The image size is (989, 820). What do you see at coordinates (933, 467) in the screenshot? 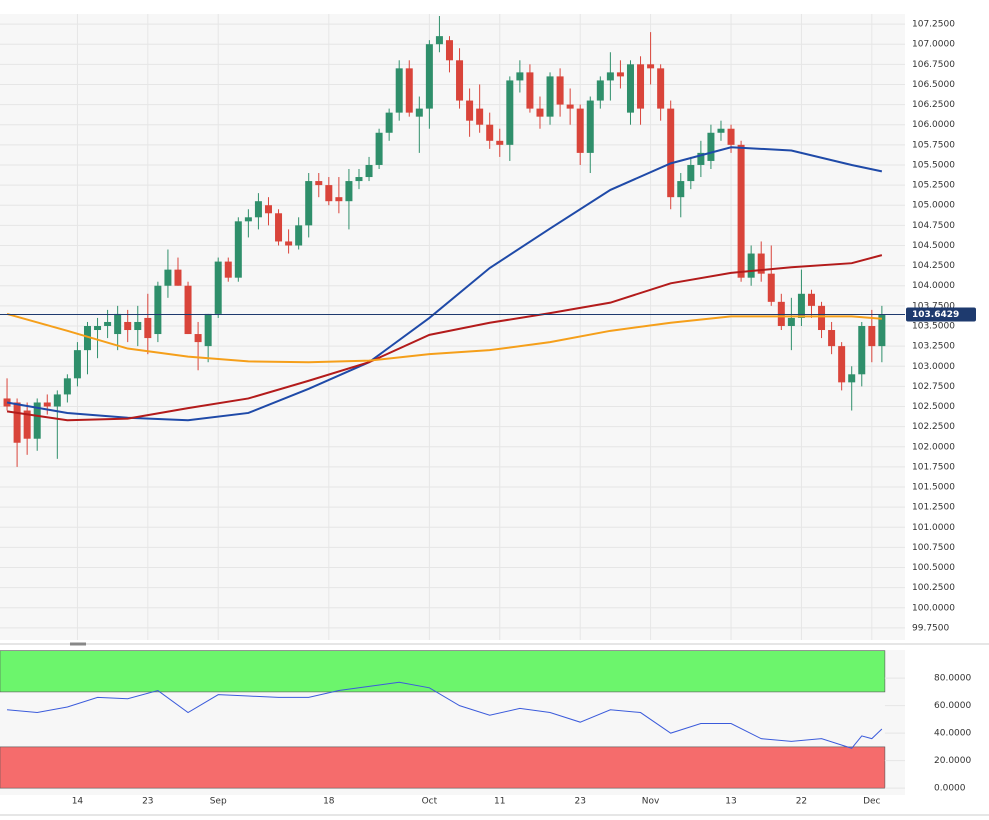
I see `y-tick-label: 101.7500` at bounding box center [933, 467].